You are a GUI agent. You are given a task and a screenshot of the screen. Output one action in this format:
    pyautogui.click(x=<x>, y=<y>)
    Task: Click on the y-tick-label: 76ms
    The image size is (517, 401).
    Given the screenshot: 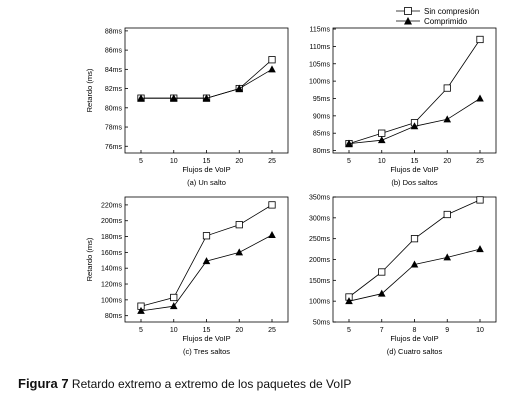 What is the action you would take?
    pyautogui.click(x=114, y=147)
    